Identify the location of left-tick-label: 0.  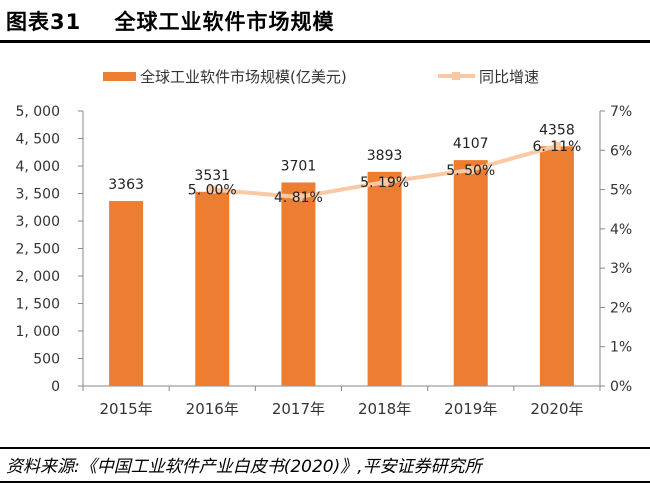
(55, 387).